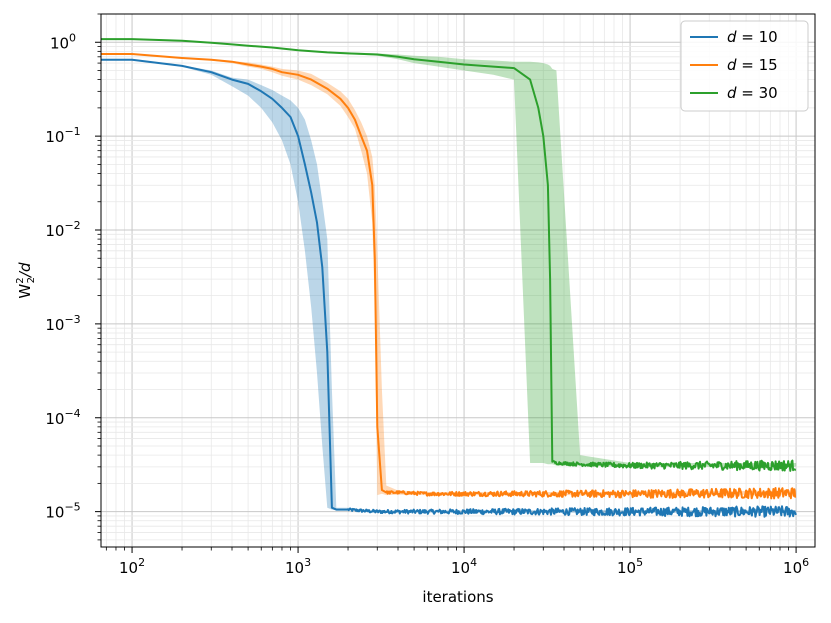 This screenshot has width=831, height=623. I want to click on y-tick-label-exp: −4, so click(72, 413).